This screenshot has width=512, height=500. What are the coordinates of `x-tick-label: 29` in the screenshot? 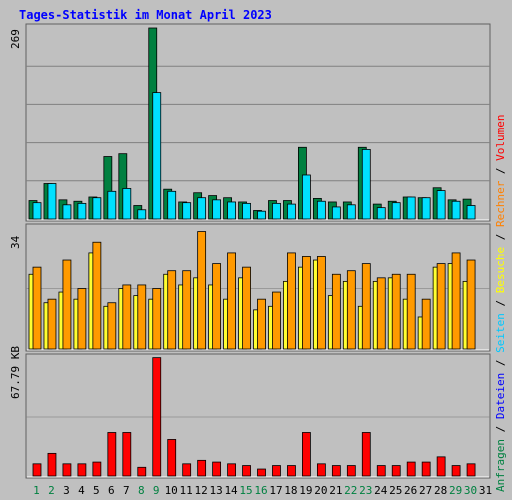 It's located at (455, 490).